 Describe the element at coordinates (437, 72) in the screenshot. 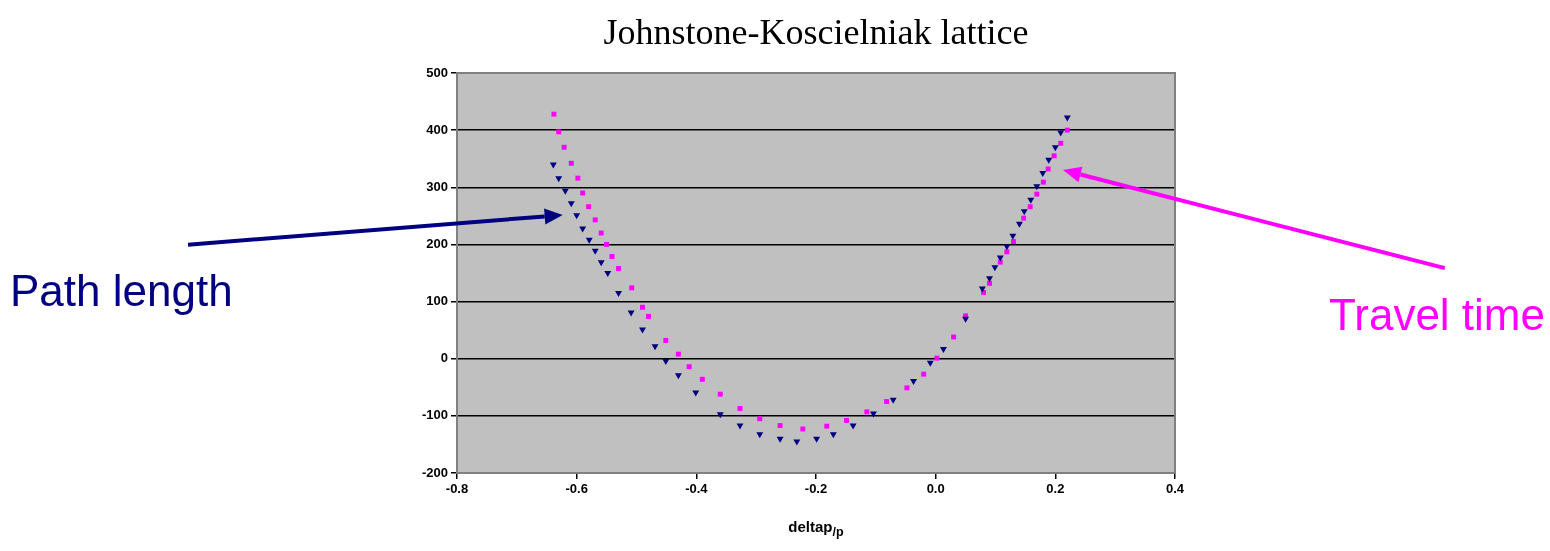

I see `y-tick-label: 500` at that location.